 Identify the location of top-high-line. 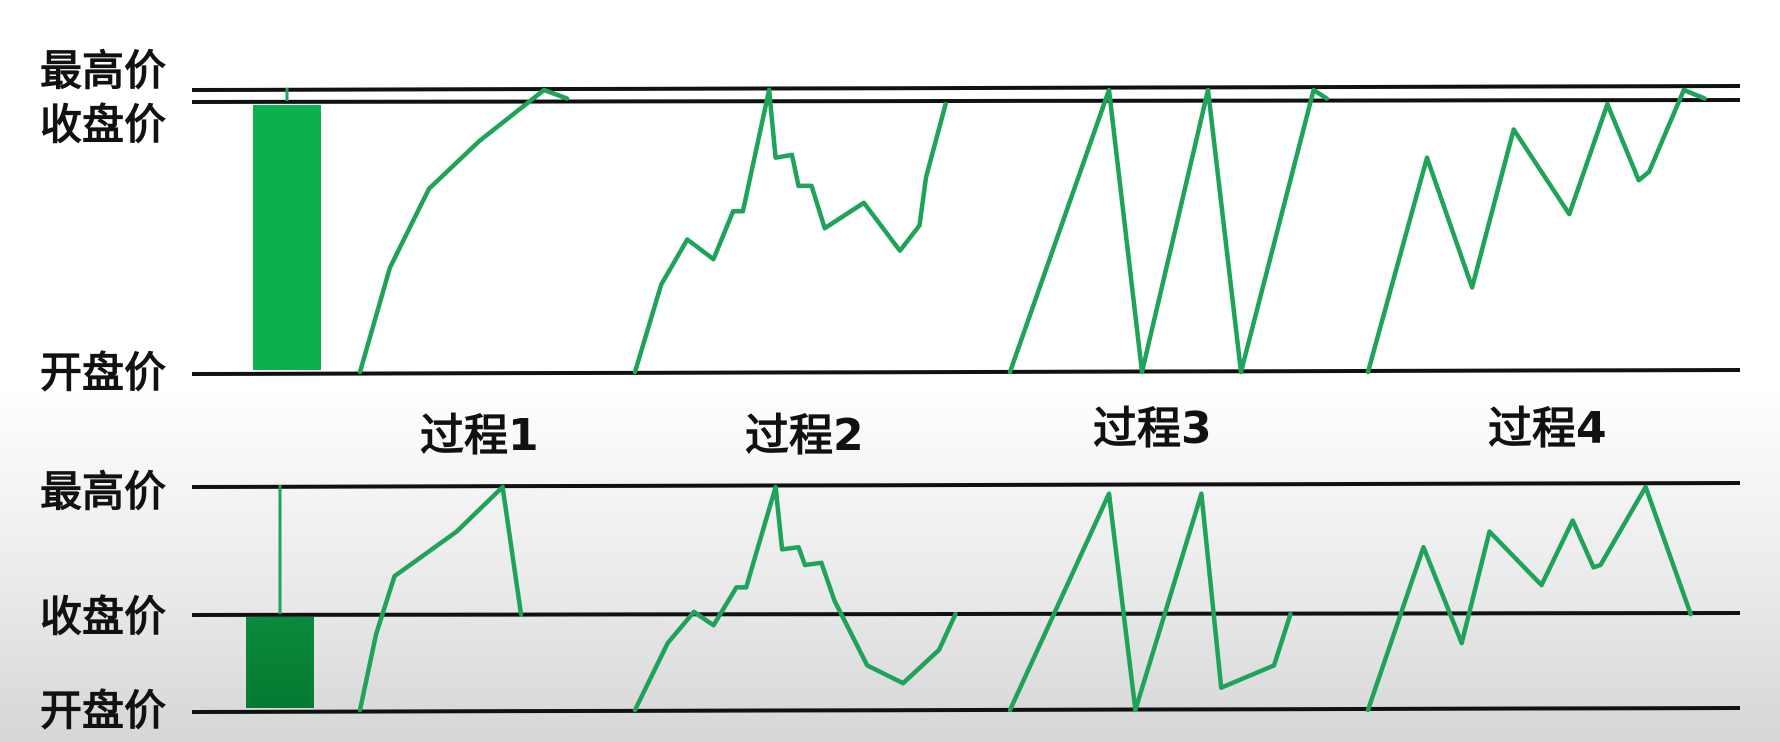
(966, 88).